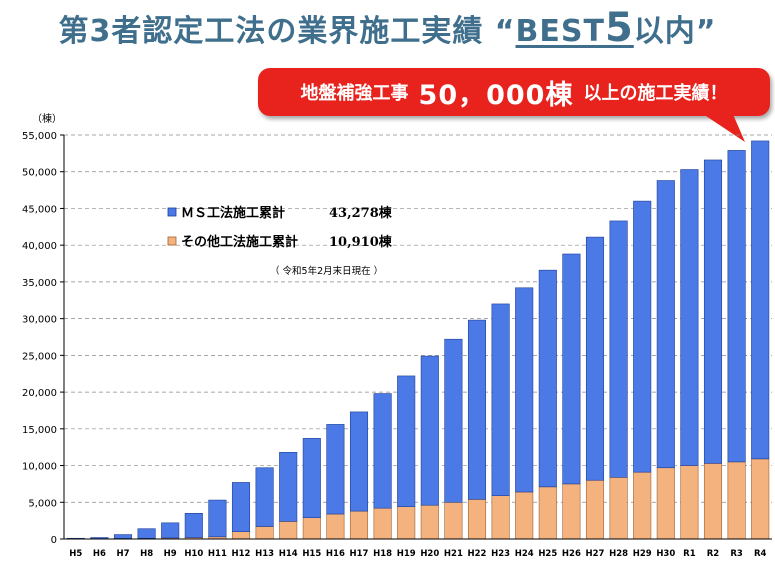 Image resolution: width=775 pixels, height=565 pixels. Describe the element at coordinates (239, 242) in the screenshot. I see `legend-label-other: その他工法施工累計` at that location.